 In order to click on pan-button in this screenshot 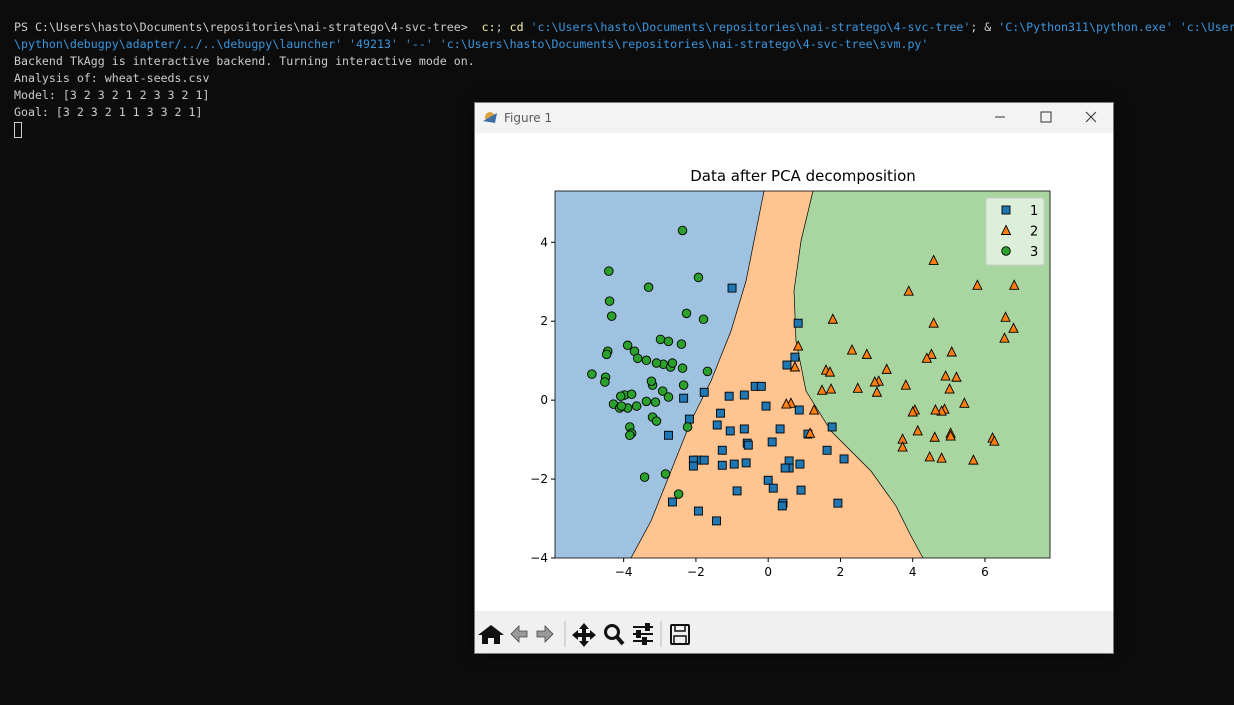, I will do `click(584, 635)`.